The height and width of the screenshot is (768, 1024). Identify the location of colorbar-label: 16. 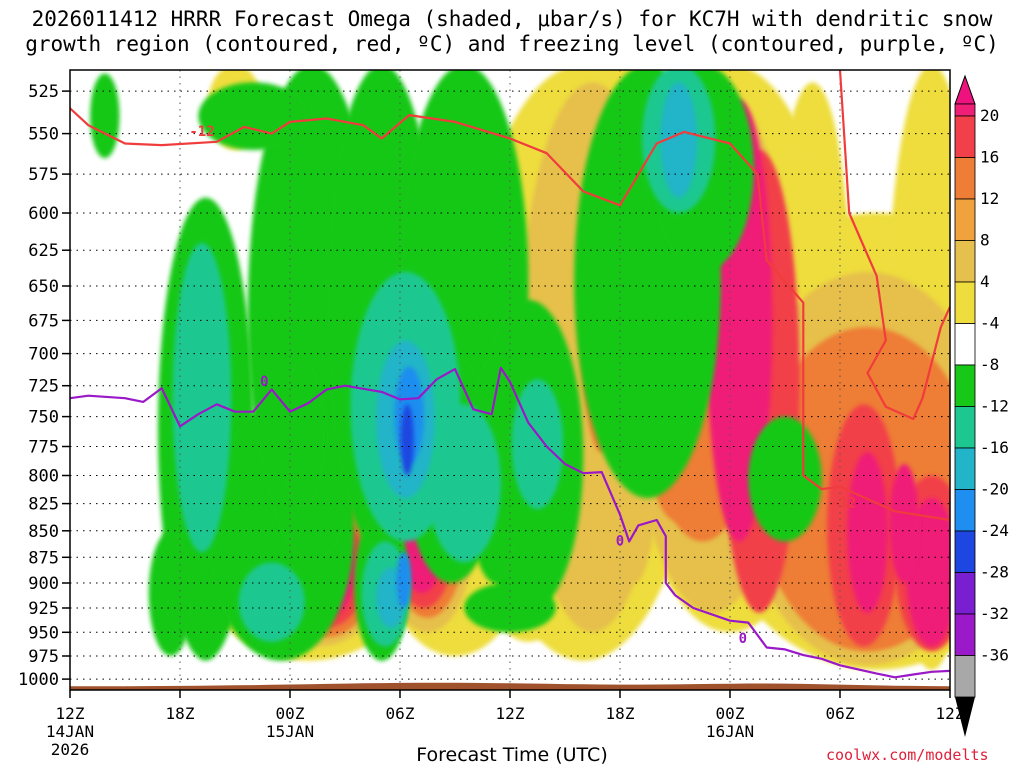
(989, 157).